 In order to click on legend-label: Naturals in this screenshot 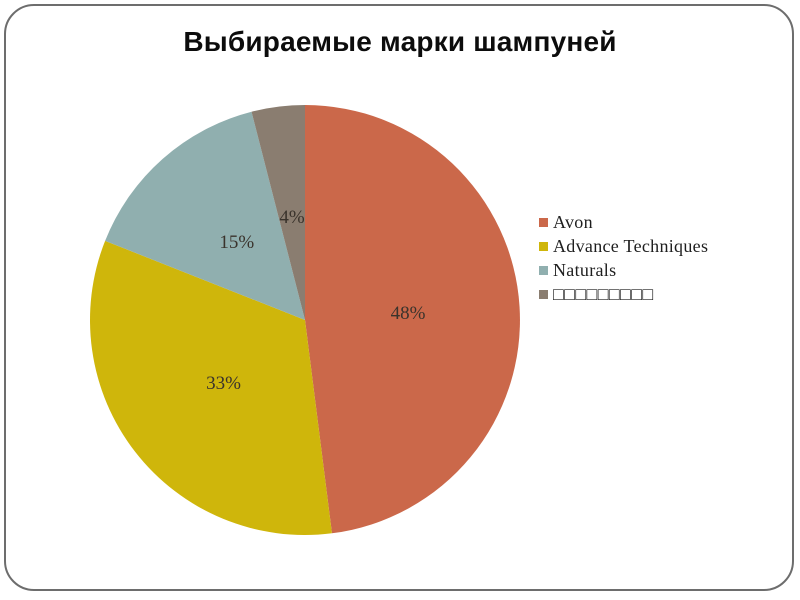, I will do `click(585, 269)`.